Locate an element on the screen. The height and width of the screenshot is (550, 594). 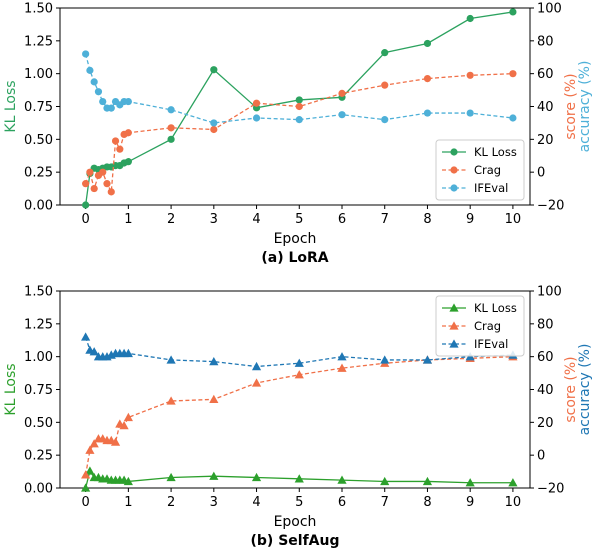
x-axis-title: Epoch is located at coordinates (295, 239).